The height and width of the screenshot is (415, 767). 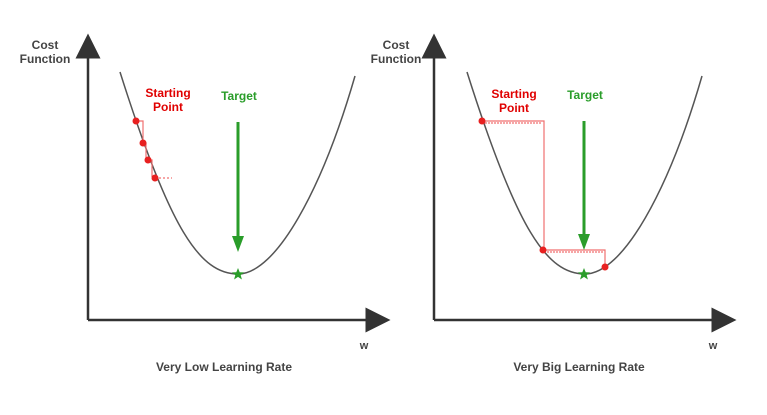 What do you see at coordinates (544, 193) in the screenshot?
I see `step-path` at bounding box center [544, 193].